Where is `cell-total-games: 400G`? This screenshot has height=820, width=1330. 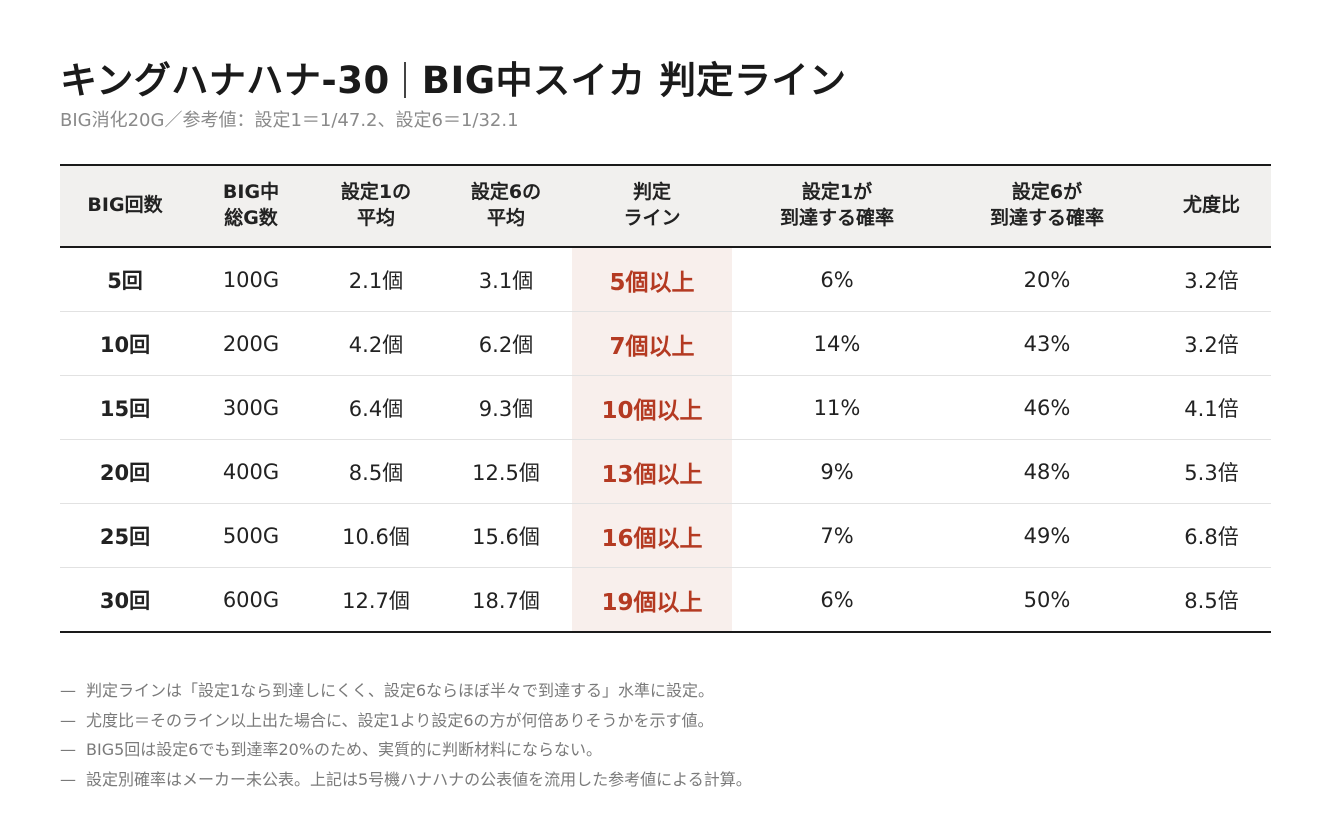 cell-total-games: 400G is located at coordinates (251, 471).